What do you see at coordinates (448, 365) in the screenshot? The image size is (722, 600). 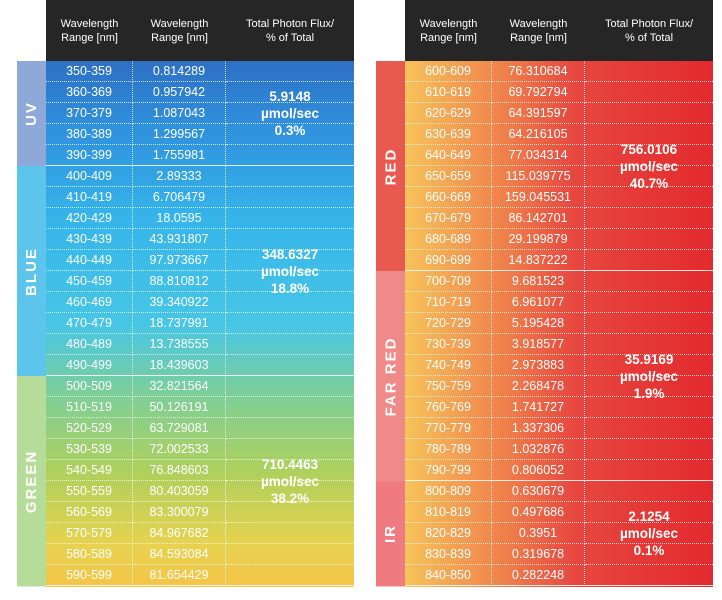 I see `wavelength-range: 740-749` at bounding box center [448, 365].